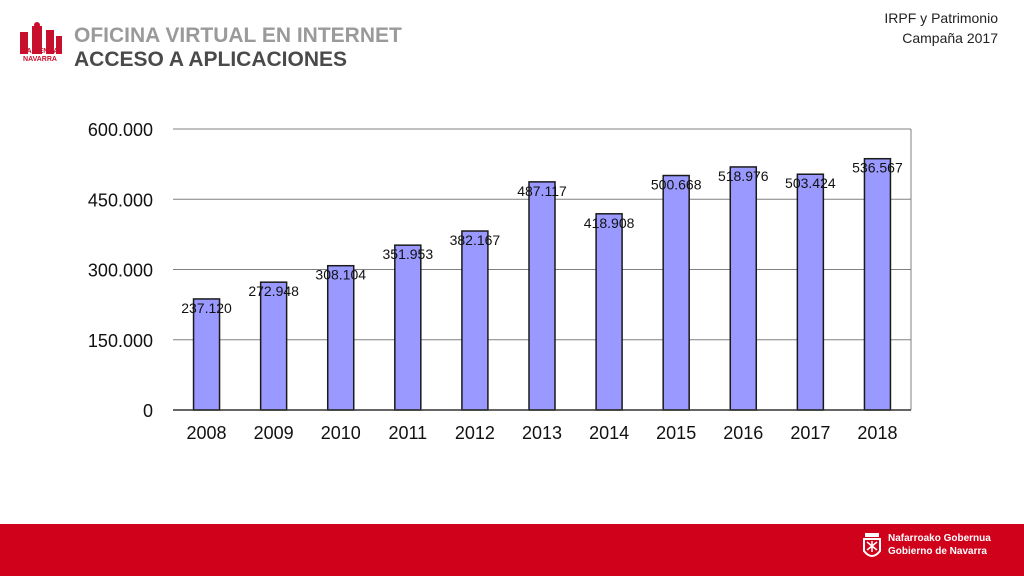  Describe the element at coordinates (937, 551) in the screenshot. I see `gov-line2: Gobierno de Navarra` at that location.